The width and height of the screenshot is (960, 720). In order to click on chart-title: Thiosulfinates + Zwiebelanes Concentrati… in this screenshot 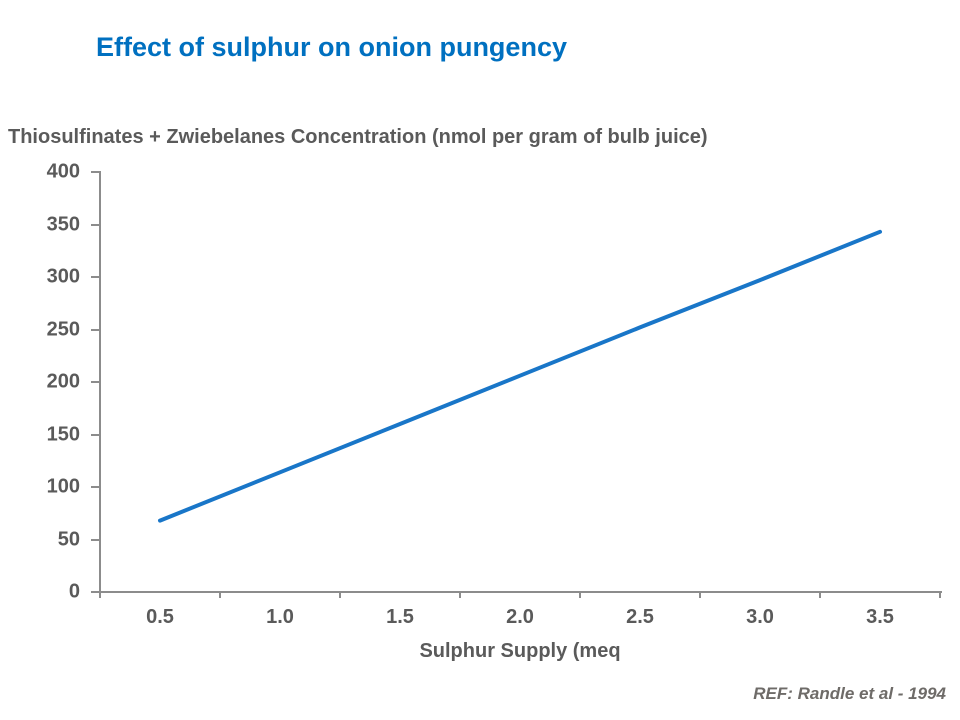, I will do `click(358, 137)`.